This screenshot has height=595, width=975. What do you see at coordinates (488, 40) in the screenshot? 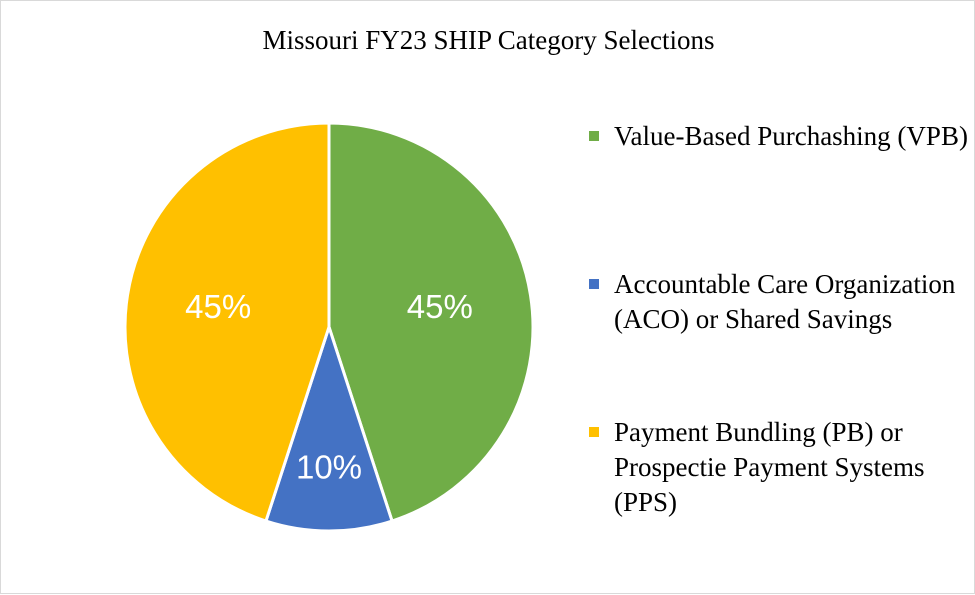
I see `chart-title: Missouri FY23 SHIP Category Selections` at bounding box center [488, 40].